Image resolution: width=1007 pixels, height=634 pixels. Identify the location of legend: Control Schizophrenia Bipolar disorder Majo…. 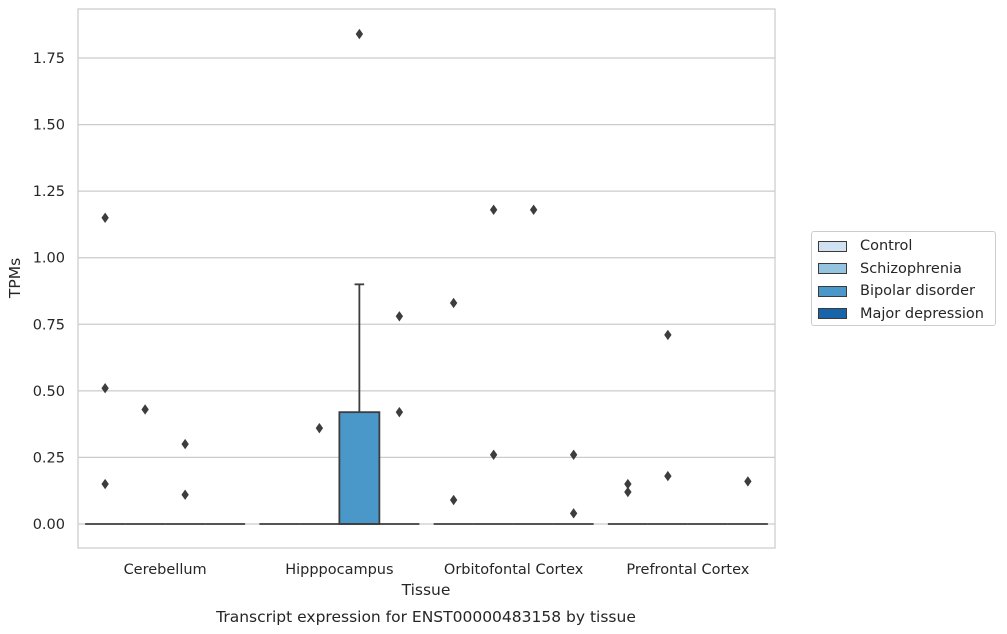
(903, 278).